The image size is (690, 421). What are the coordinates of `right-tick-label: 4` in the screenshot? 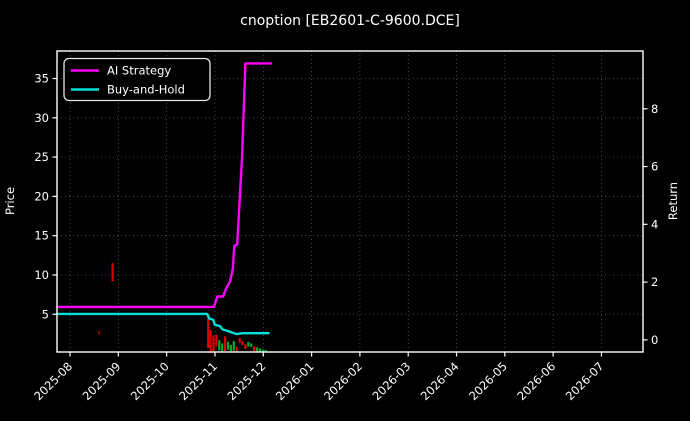 It's located at (654, 224).